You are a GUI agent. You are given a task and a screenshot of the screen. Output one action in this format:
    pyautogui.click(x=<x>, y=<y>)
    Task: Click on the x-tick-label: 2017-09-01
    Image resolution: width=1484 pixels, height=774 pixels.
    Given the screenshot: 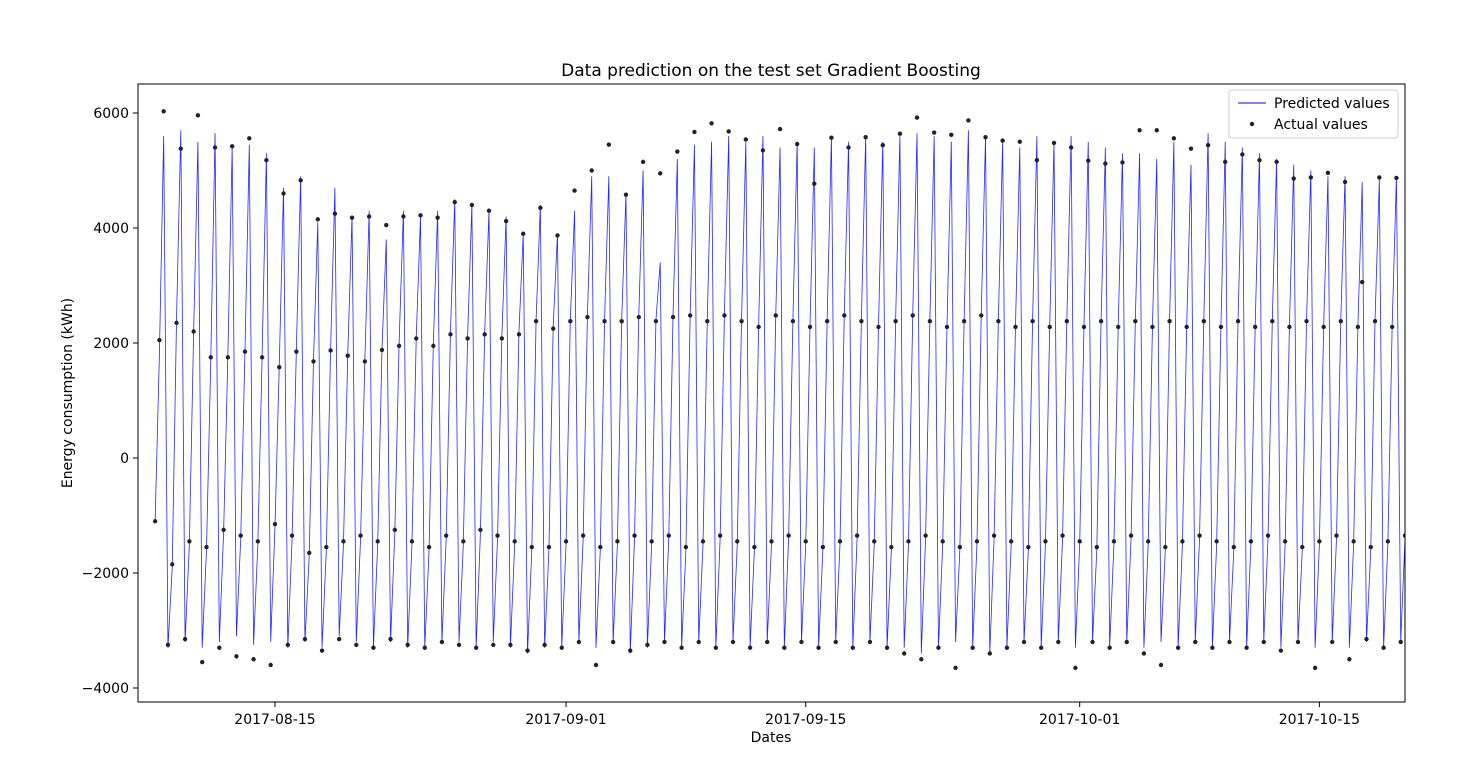 What is the action you would take?
    pyautogui.click(x=565, y=720)
    